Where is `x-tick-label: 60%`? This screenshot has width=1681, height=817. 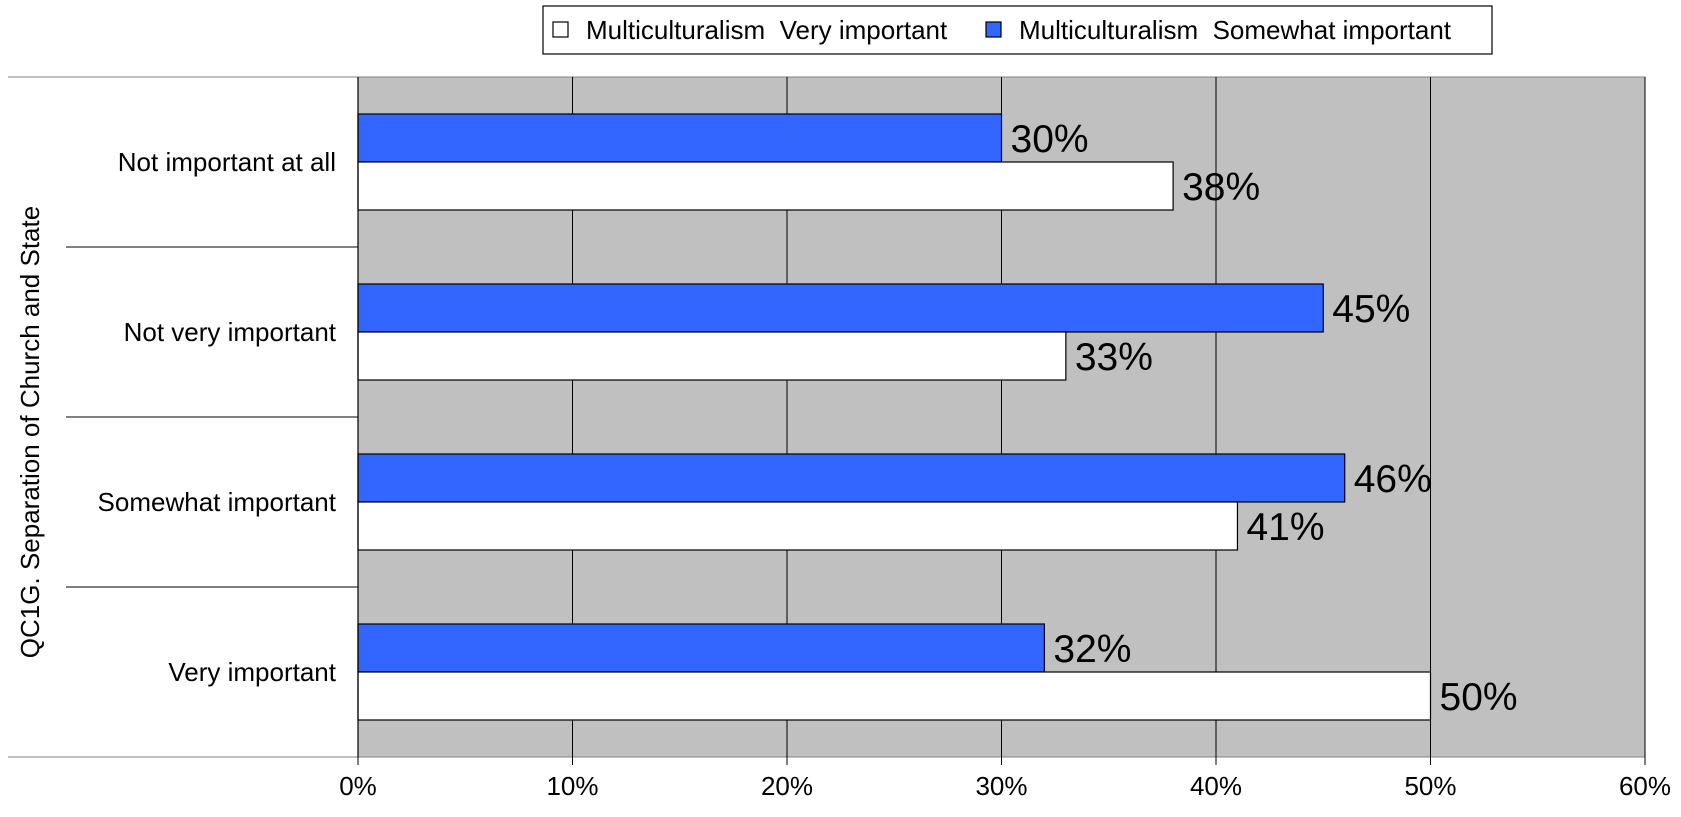
x-tick-label: 60% is located at coordinates (1645, 786).